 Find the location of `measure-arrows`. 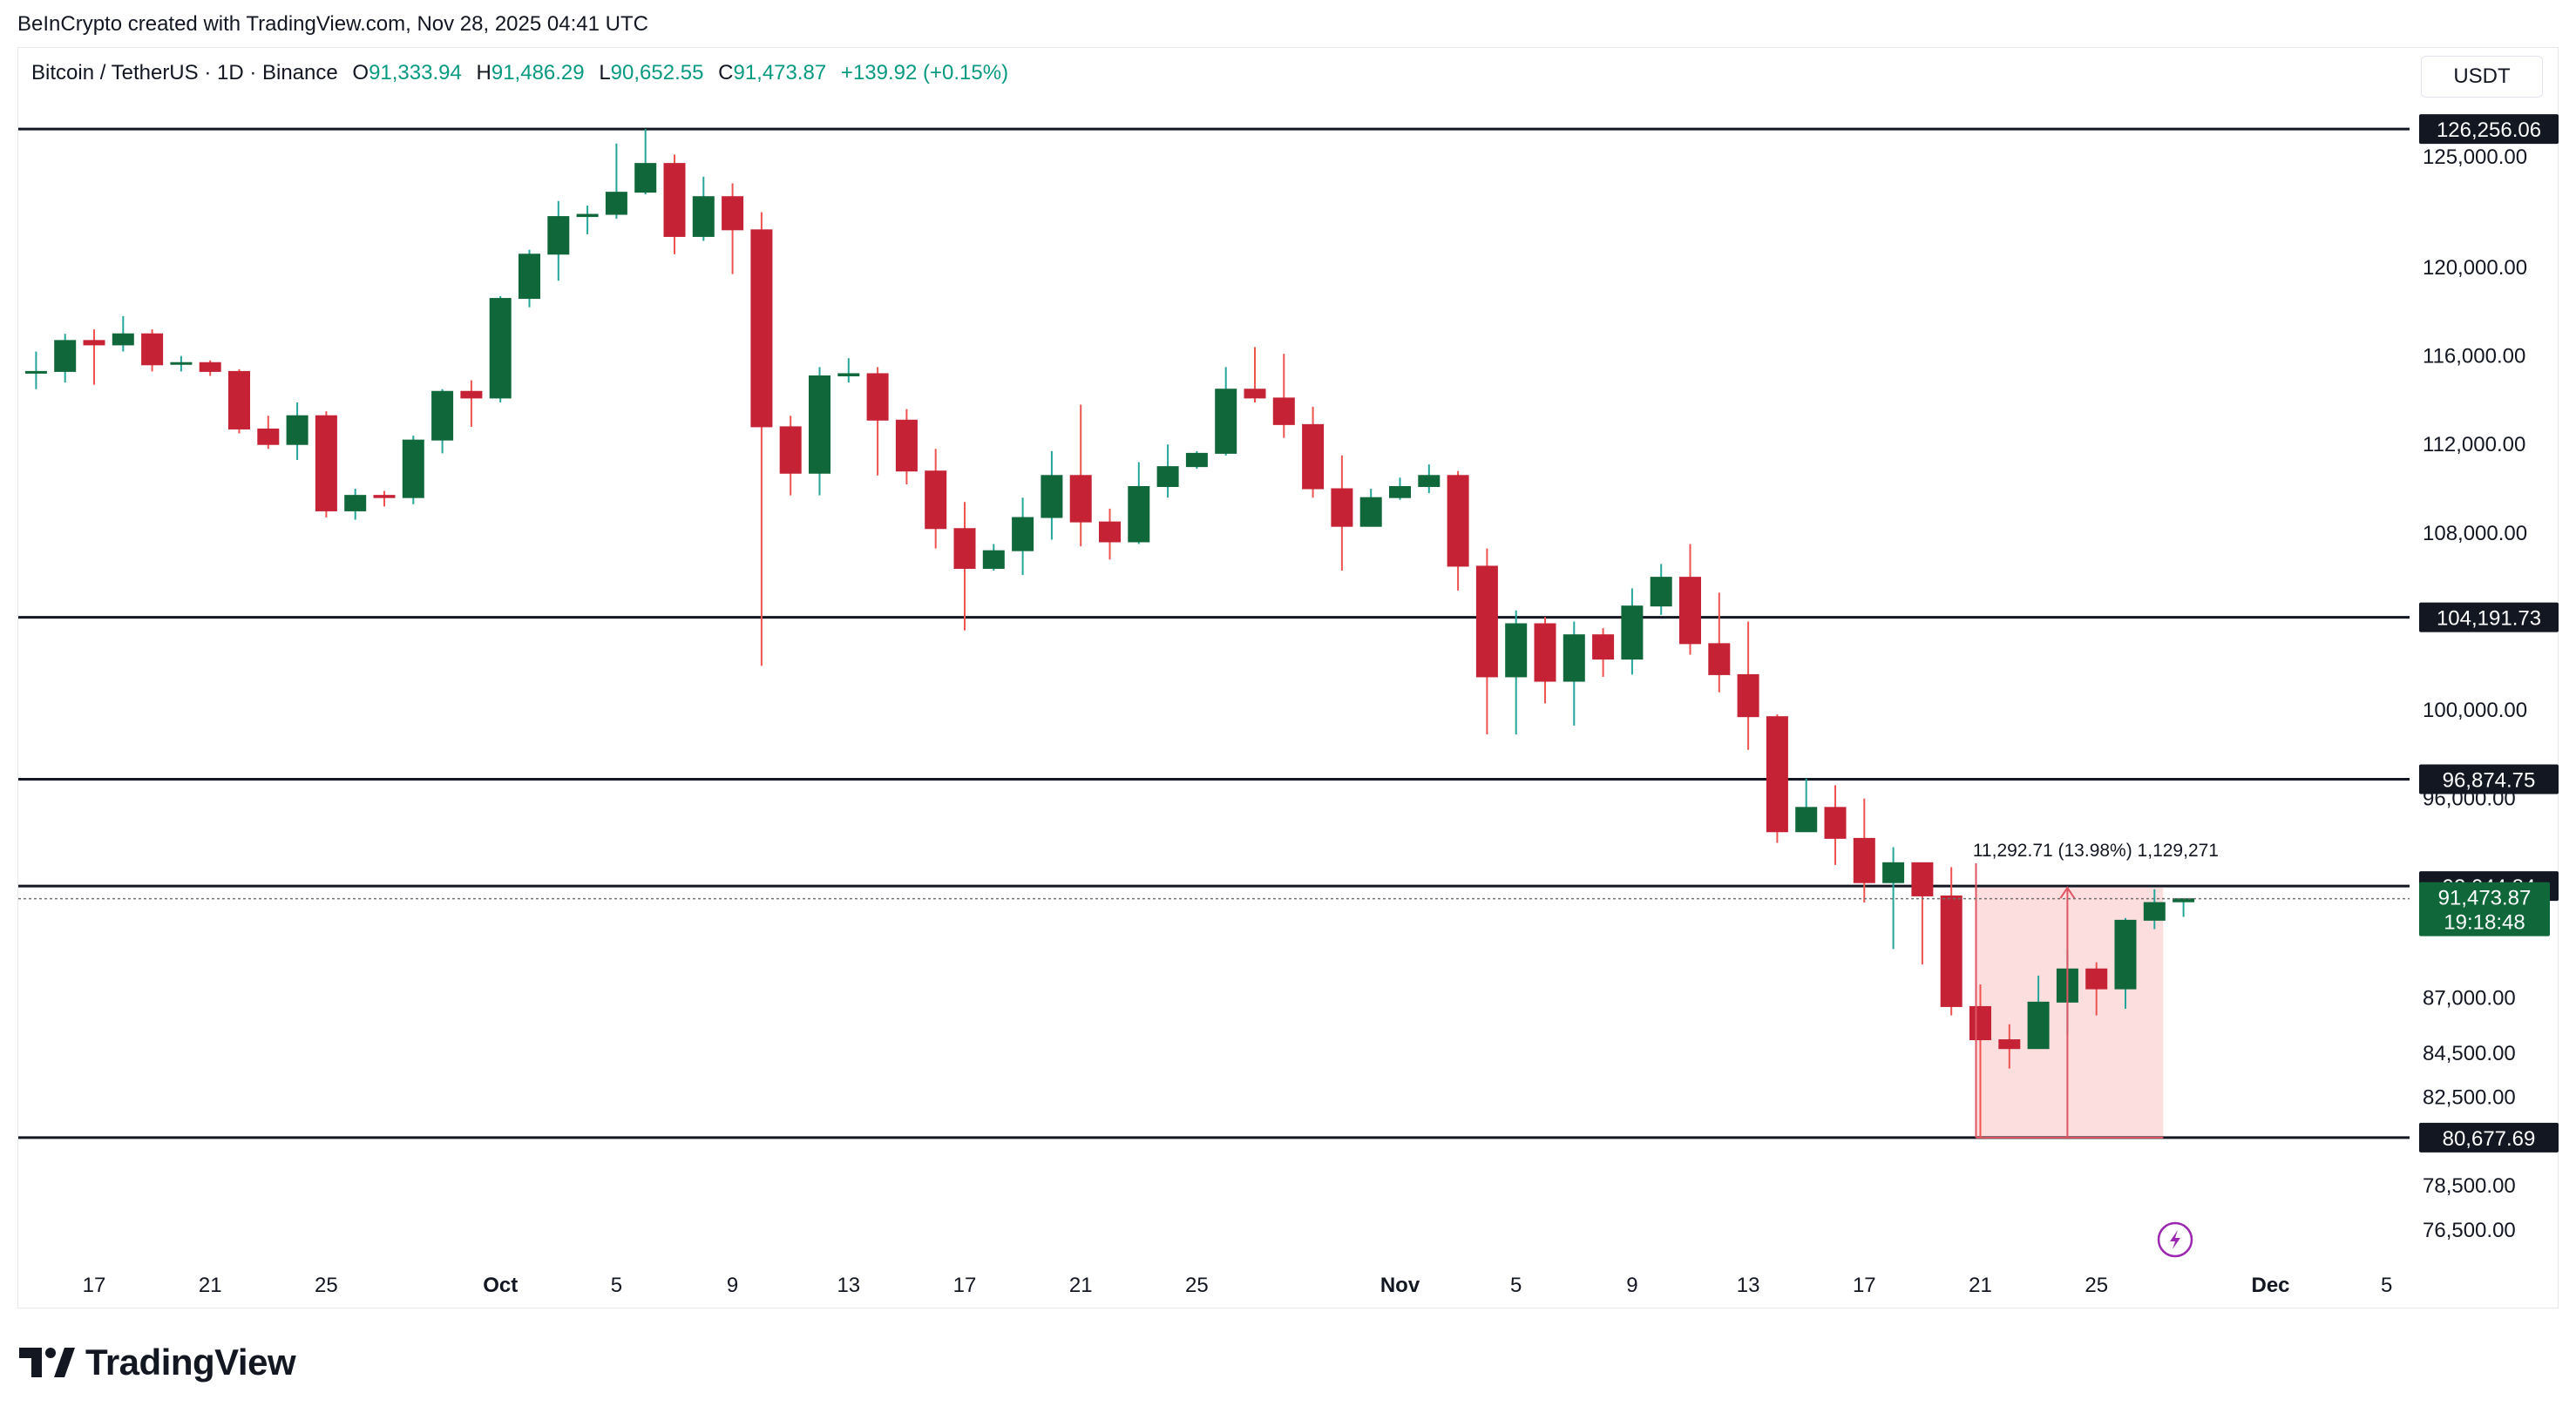

measure-arrows is located at coordinates (2070, 1001).